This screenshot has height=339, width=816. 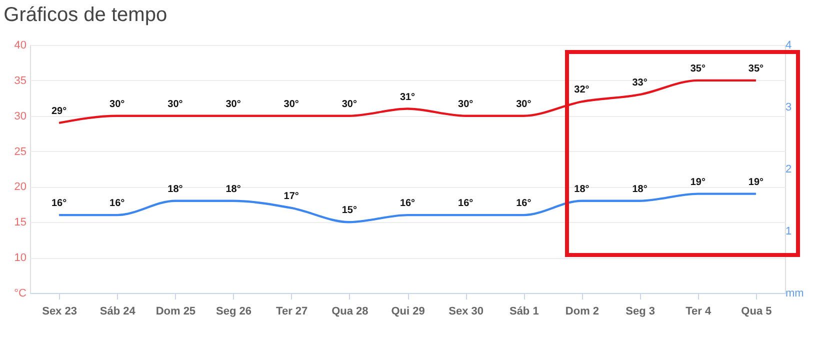 What do you see at coordinates (640, 312) in the screenshot?
I see `x-tick-label: Seg 3` at bounding box center [640, 312].